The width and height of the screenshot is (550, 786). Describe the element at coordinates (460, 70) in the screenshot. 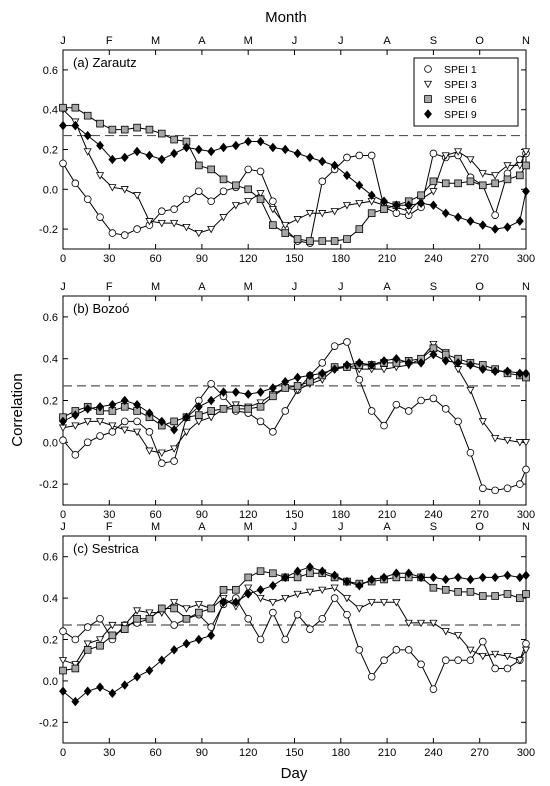

I see `legend-label: SPEI 1` at that location.